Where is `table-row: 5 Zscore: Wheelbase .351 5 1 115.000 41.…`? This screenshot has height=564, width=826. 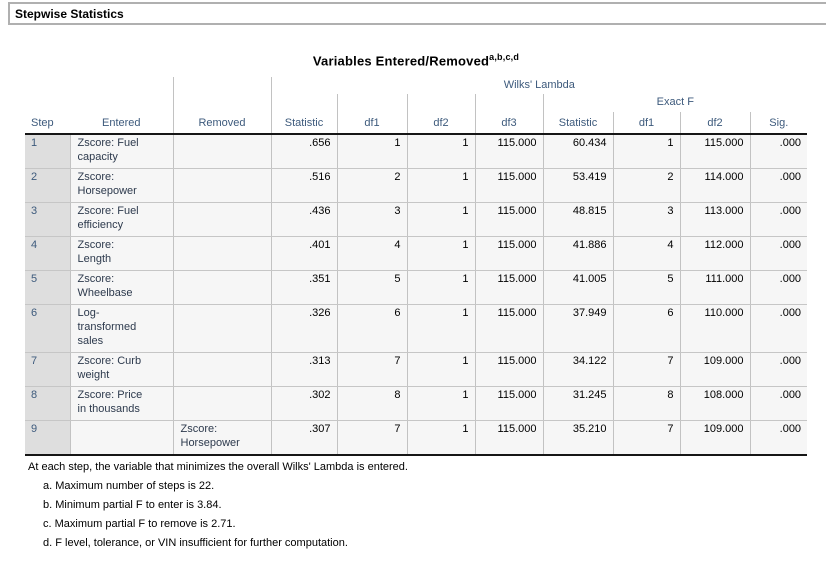 table-row: 5 Zscore: Wheelbase .351 5 1 115.000 41.… is located at coordinates (416, 288).